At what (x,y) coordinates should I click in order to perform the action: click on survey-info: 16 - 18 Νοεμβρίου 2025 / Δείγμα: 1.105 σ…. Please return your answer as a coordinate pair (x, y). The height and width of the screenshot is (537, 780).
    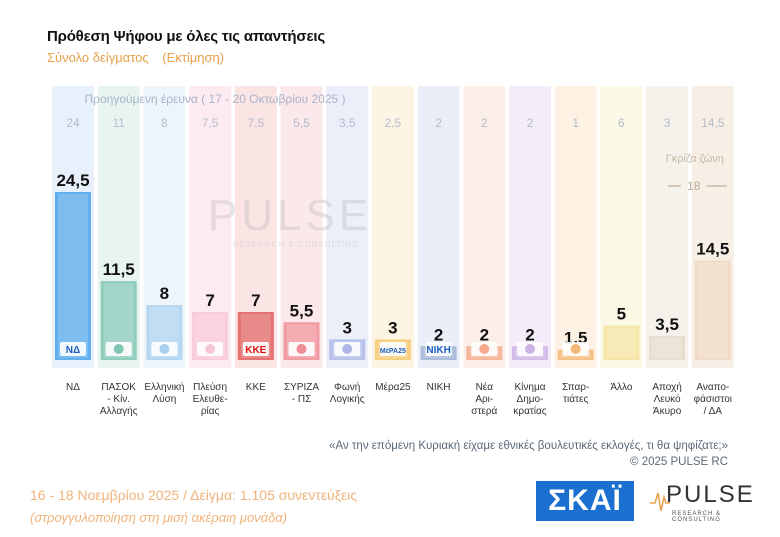
    Looking at the image, I should click on (194, 495).